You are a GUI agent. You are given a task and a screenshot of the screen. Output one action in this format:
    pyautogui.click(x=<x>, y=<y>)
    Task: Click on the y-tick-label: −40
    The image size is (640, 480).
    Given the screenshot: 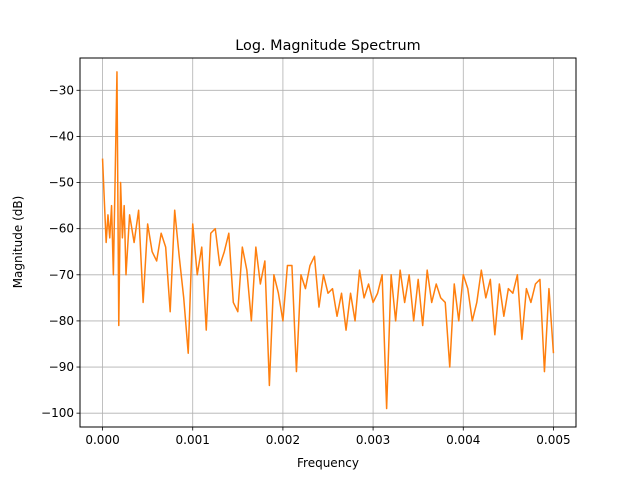 What is the action you would take?
    pyautogui.click(x=61, y=136)
    